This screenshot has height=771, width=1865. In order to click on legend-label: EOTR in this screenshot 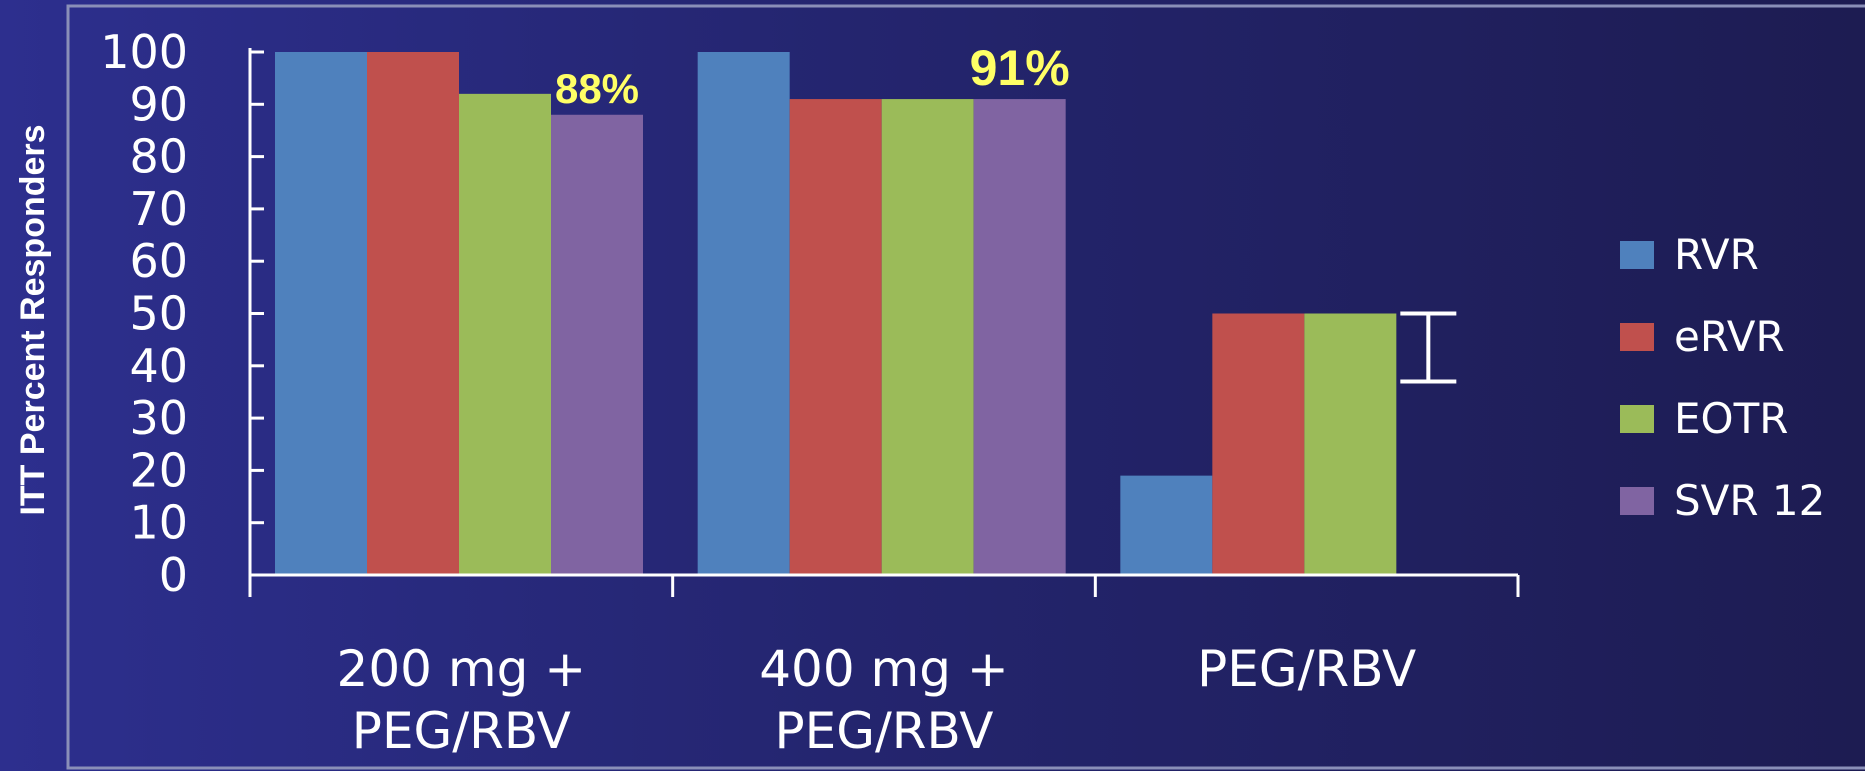, I will do `click(1731, 418)`.